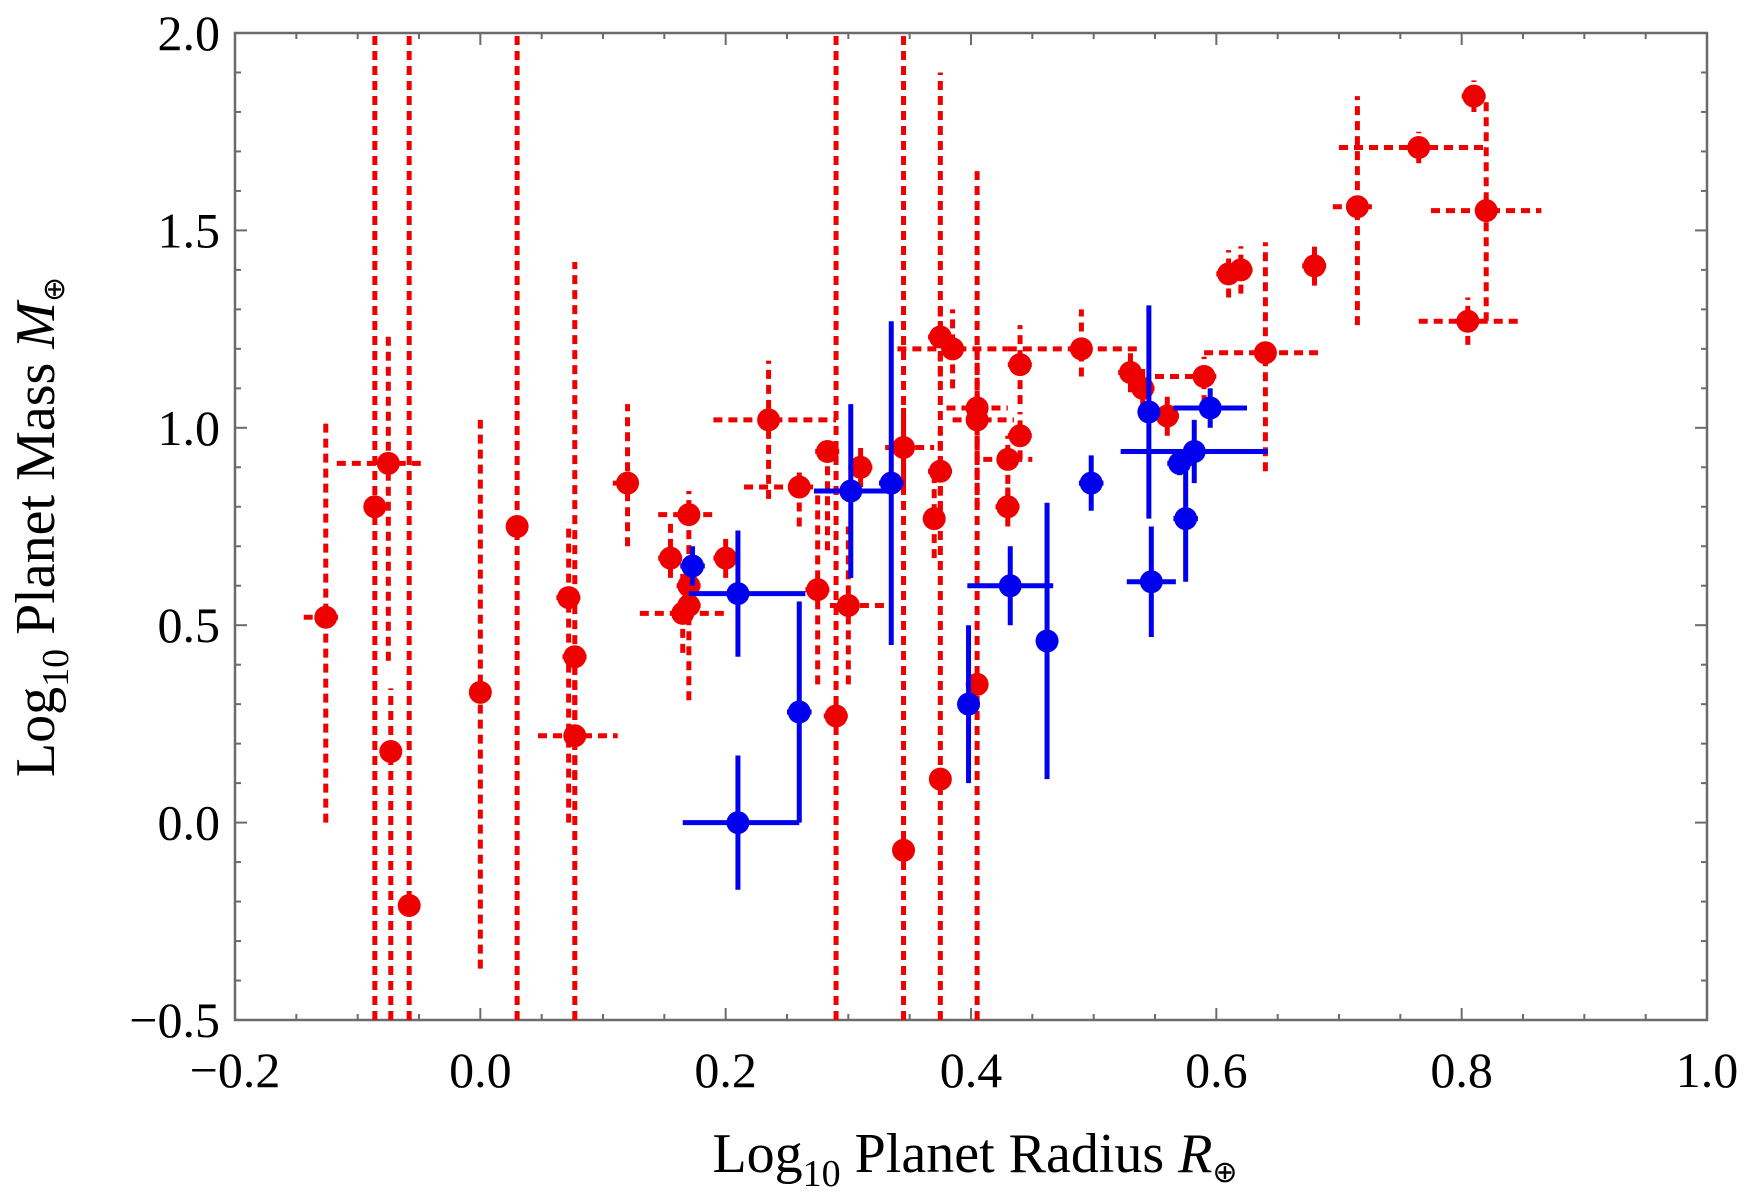 This screenshot has height=1195, width=1750. Describe the element at coordinates (36, 324) in the screenshot. I see `y-axis-title-var: M` at that location.